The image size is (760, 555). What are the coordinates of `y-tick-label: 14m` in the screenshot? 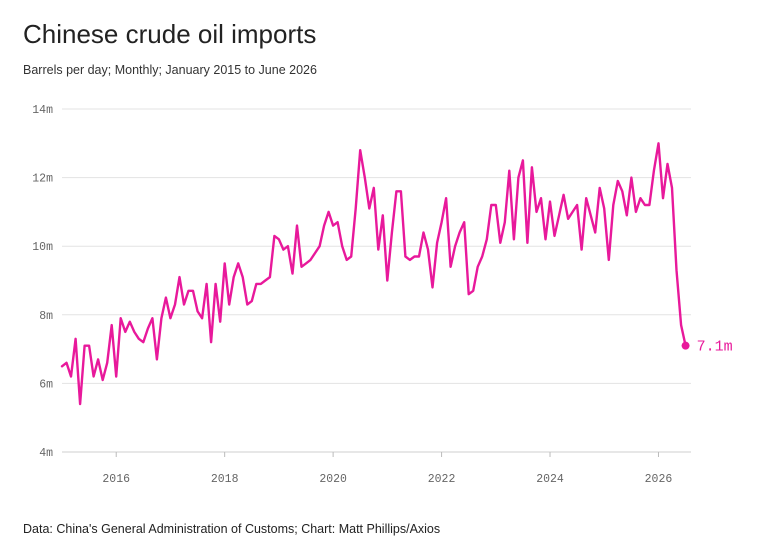 It's located at (42, 110).